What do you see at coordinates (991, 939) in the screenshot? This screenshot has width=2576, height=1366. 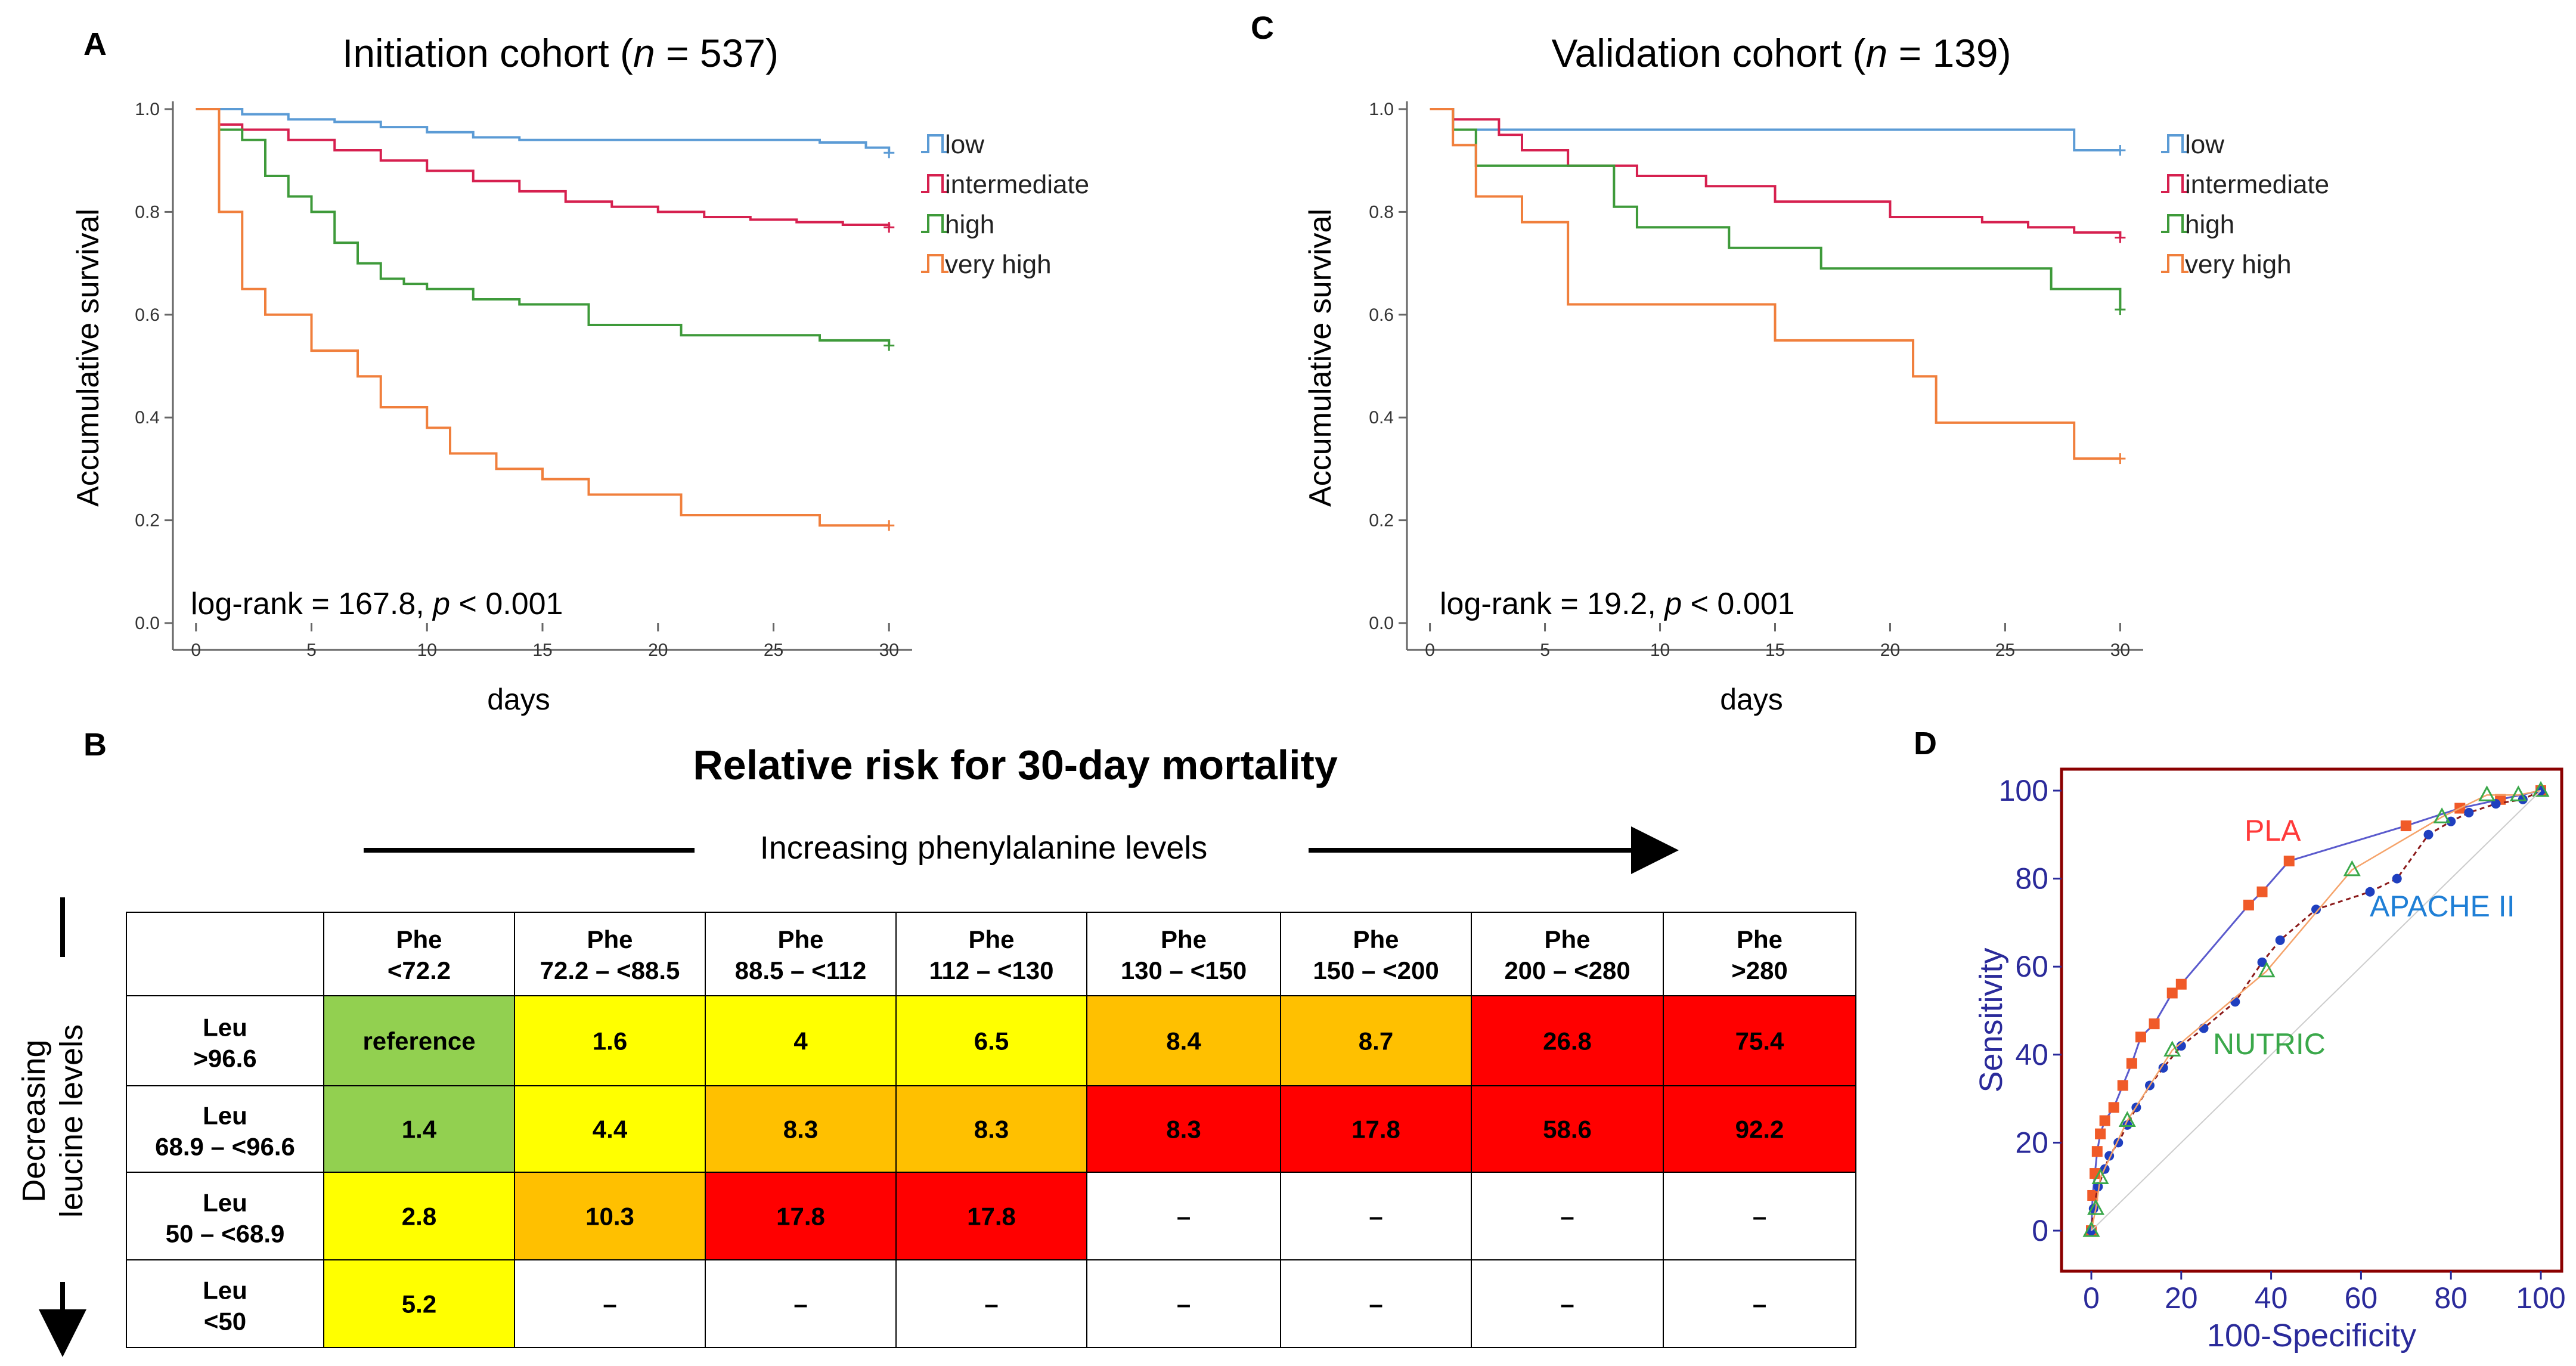 I see `col-header-4-line-1: Phe` at bounding box center [991, 939].